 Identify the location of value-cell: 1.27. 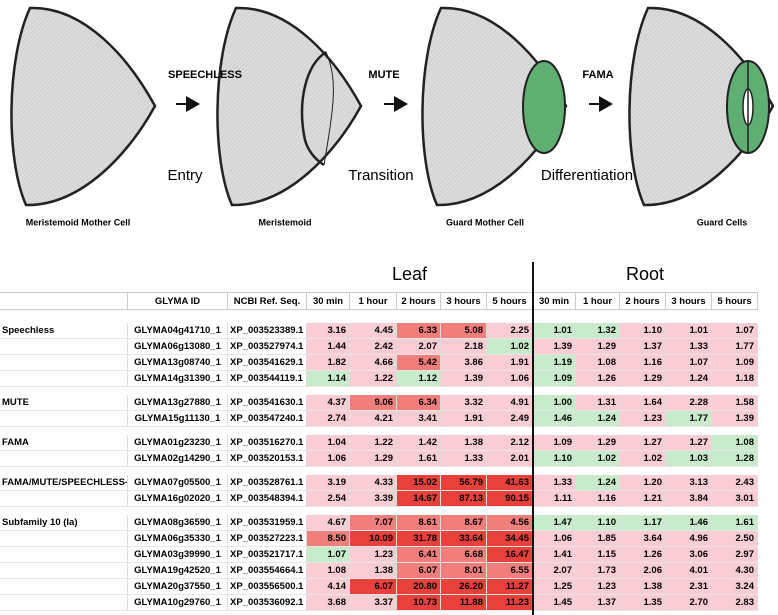
(643, 443).